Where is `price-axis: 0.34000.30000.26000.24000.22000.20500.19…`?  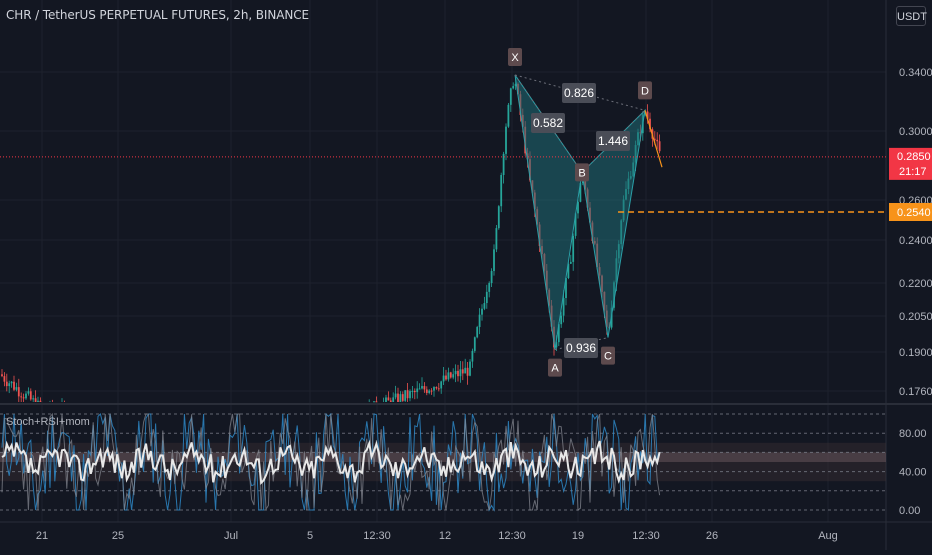
price-axis: 0.34000.30000.26000.24000.22000.20500.19… is located at coordinates (910, 292).